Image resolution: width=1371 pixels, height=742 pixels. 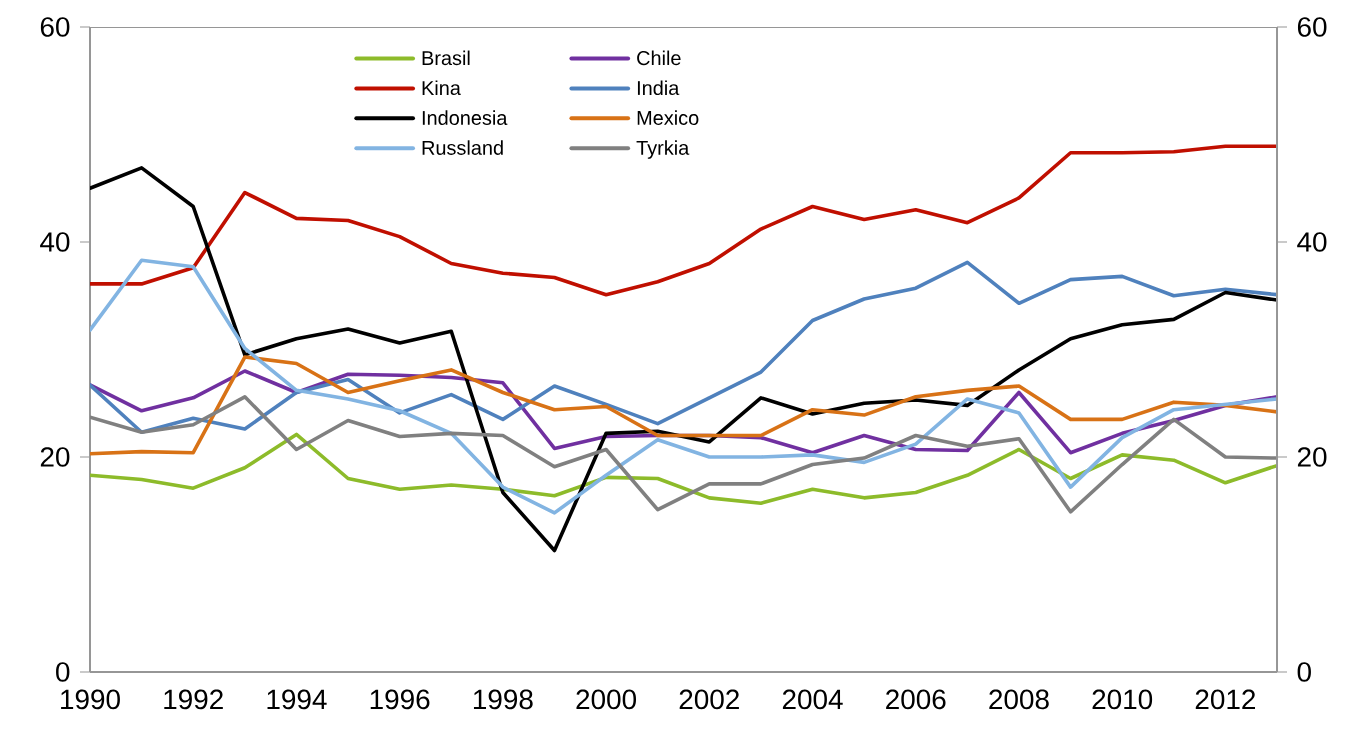 I want to click on legend-label: Chile, so click(x=659, y=58).